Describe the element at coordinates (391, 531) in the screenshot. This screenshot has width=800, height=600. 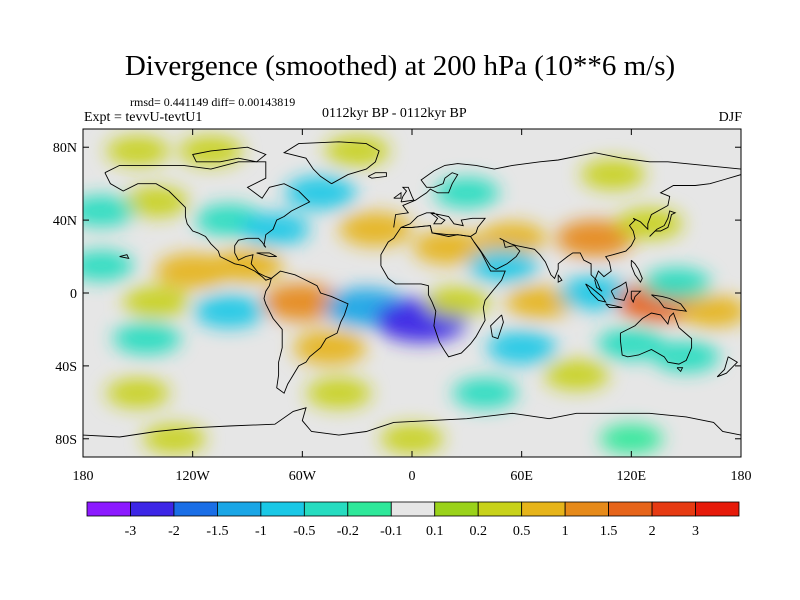
I see `colorbar-label-6: -0.1` at that location.